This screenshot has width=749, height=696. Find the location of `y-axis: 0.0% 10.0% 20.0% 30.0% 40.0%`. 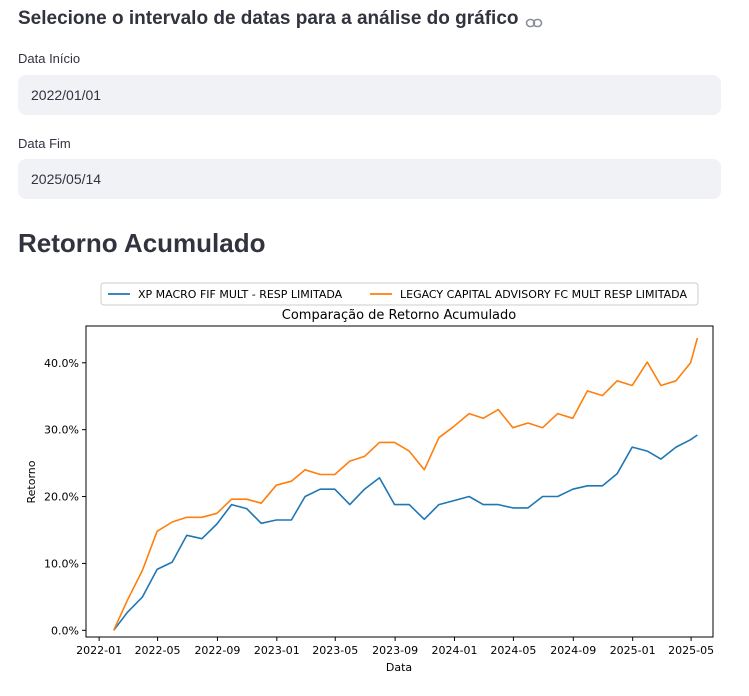

y-axis: 0.0% 10.0% 20.0% 30.0% 40.0% is located at coordinates (65, 497).